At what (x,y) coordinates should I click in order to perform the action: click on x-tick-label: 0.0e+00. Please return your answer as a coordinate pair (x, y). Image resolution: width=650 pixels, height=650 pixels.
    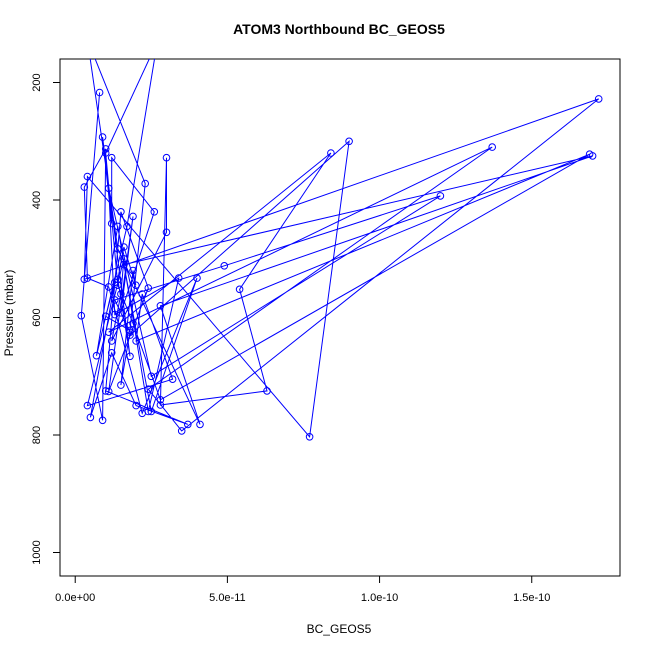
    Looking at the image, I should click on (75, 598).